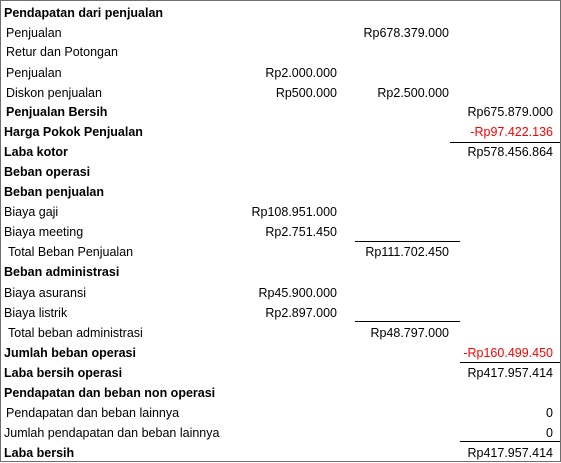 Image resolution: width=561 pixels, height=463 pixels. Describe the element at coordinates (301, 232) in the screenshot. I see `amount-cell: Rp2.751.450` at that location.